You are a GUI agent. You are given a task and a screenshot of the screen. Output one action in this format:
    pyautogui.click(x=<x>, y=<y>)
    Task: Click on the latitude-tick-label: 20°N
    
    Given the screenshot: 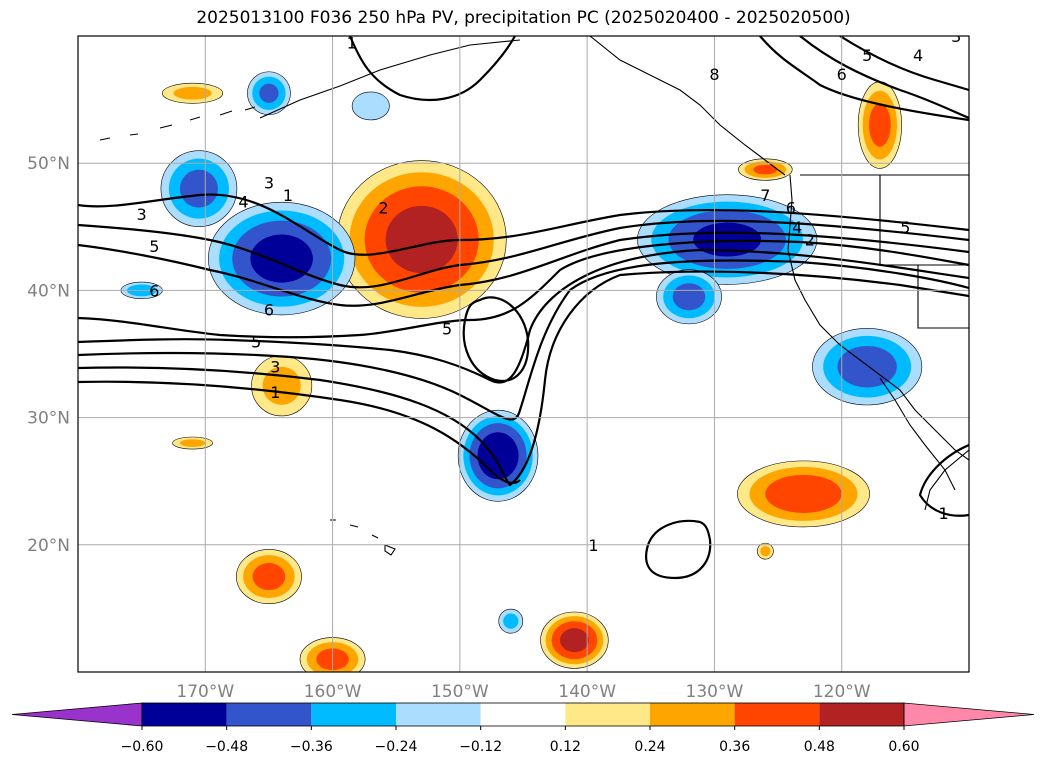 What is the action you would take?
    pyautogui.click(x=48, y=546)
    